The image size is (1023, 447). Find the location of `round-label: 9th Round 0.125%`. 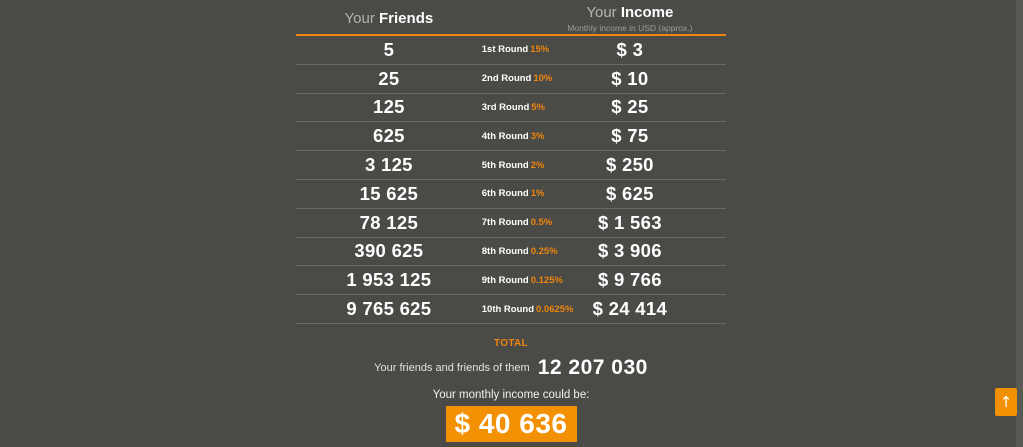

round-label: 9th Round 0.125% is located at coordinates (522, 280).